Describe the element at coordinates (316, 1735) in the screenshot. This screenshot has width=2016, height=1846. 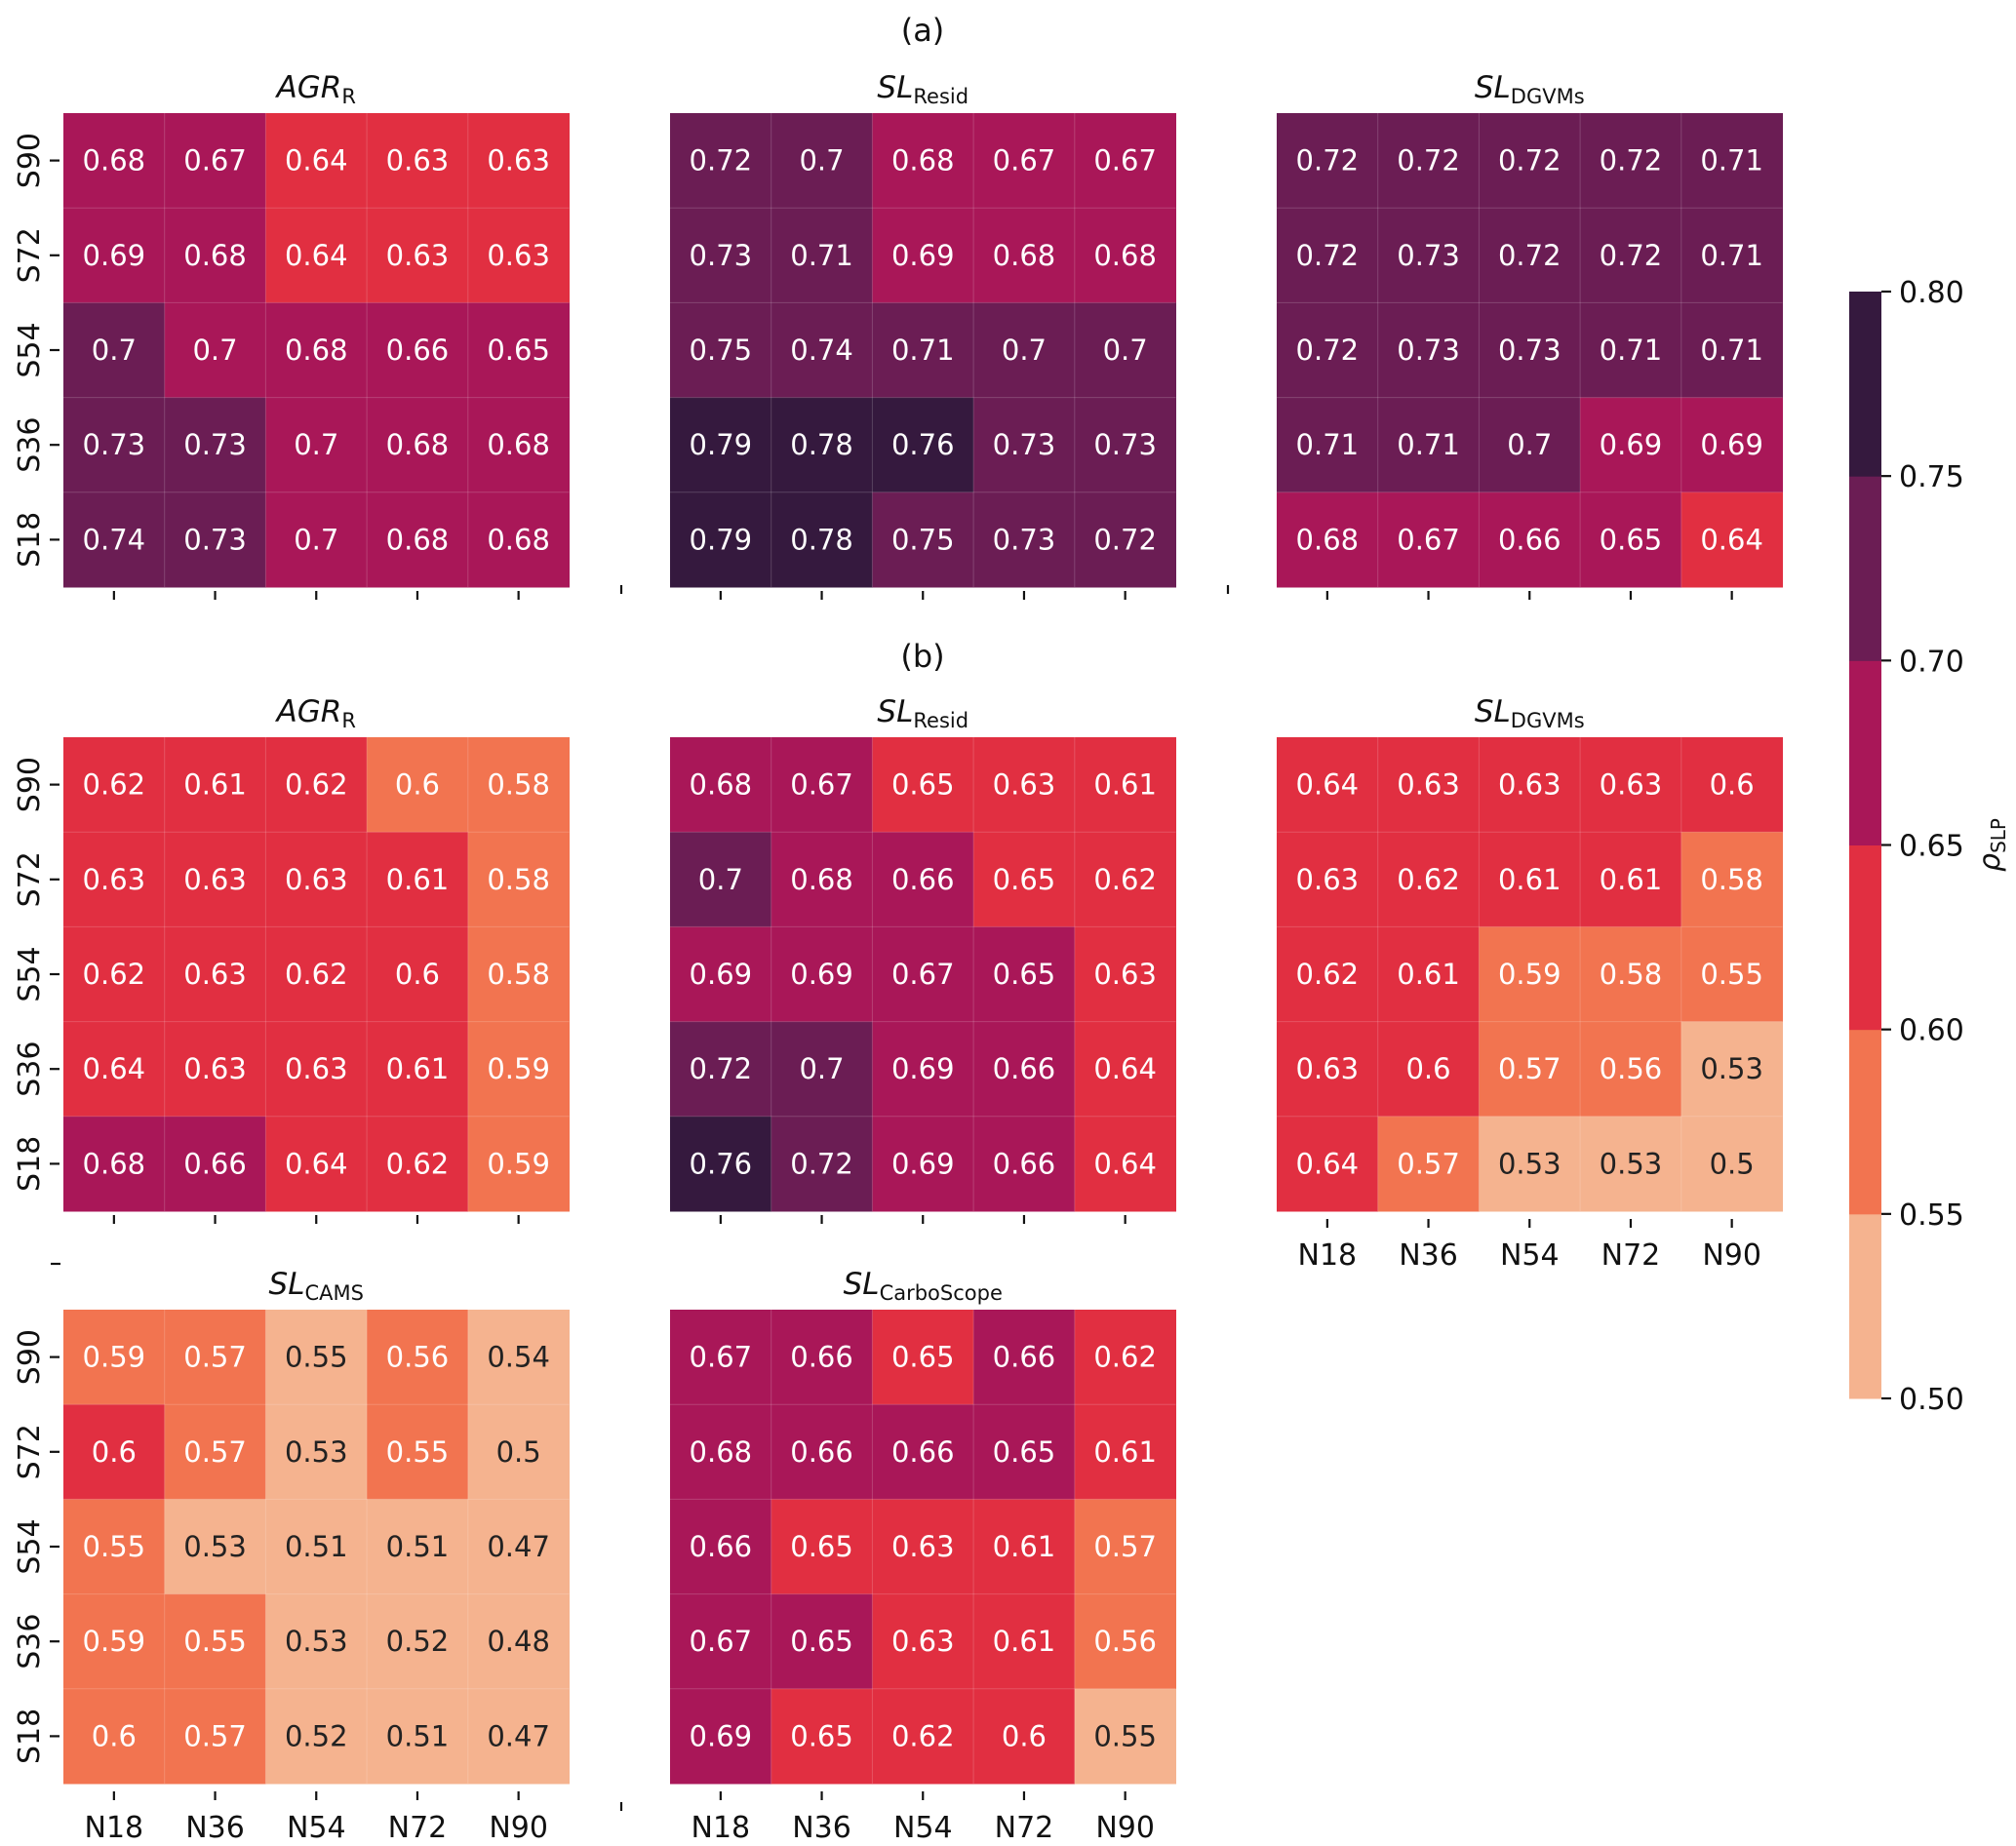
I see `cell-value-label: 0.52` at that location.